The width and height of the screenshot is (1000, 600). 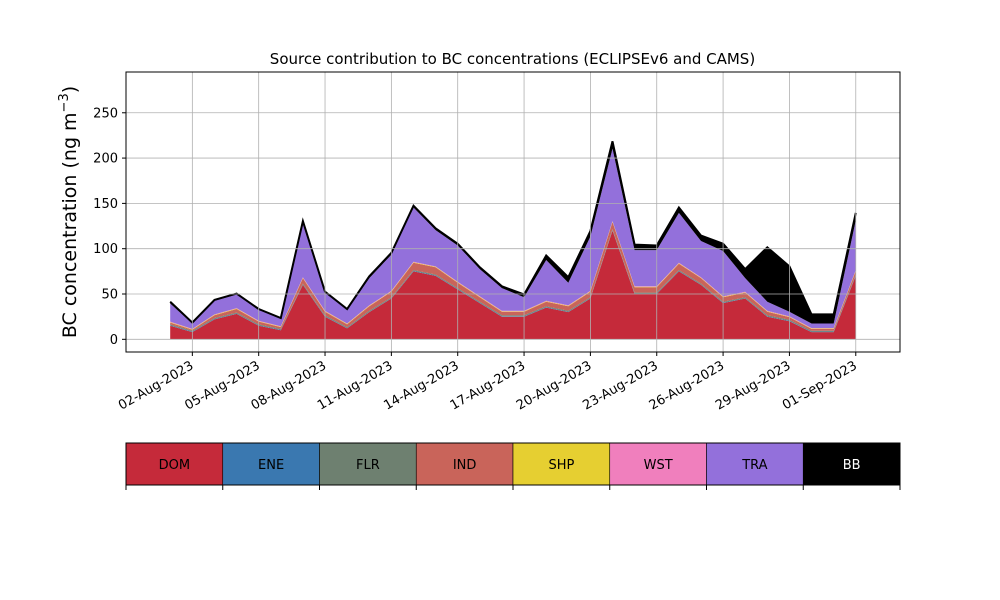 I want to click on legend-swatch-shp, so click(x=561, y=464).